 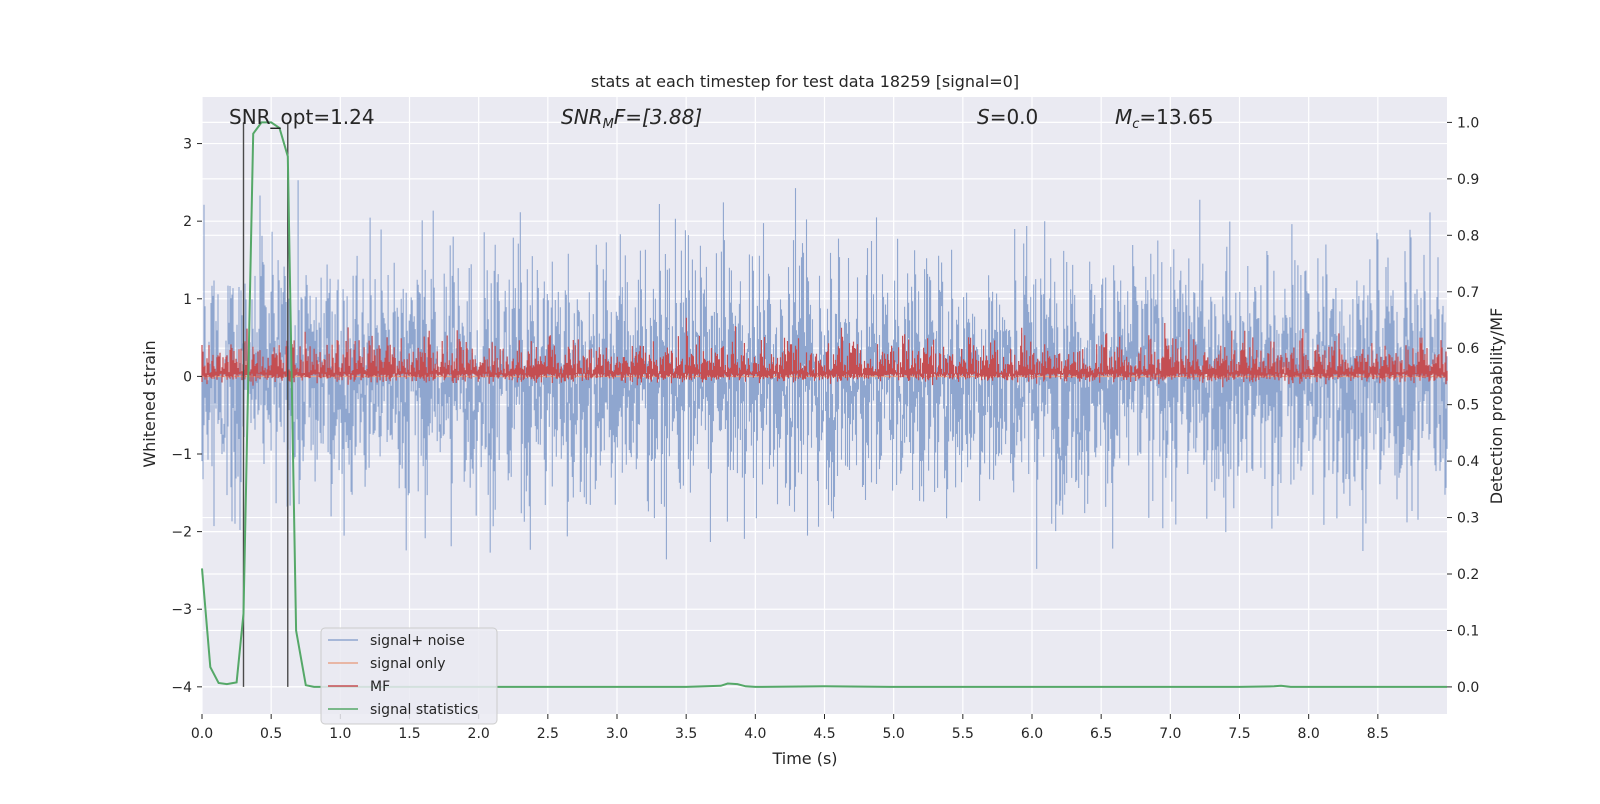 What do you see at coordinates (271, 734) in the screenshot?
I see `x-tick-label: 0.5` at bounding box center [271, 734].